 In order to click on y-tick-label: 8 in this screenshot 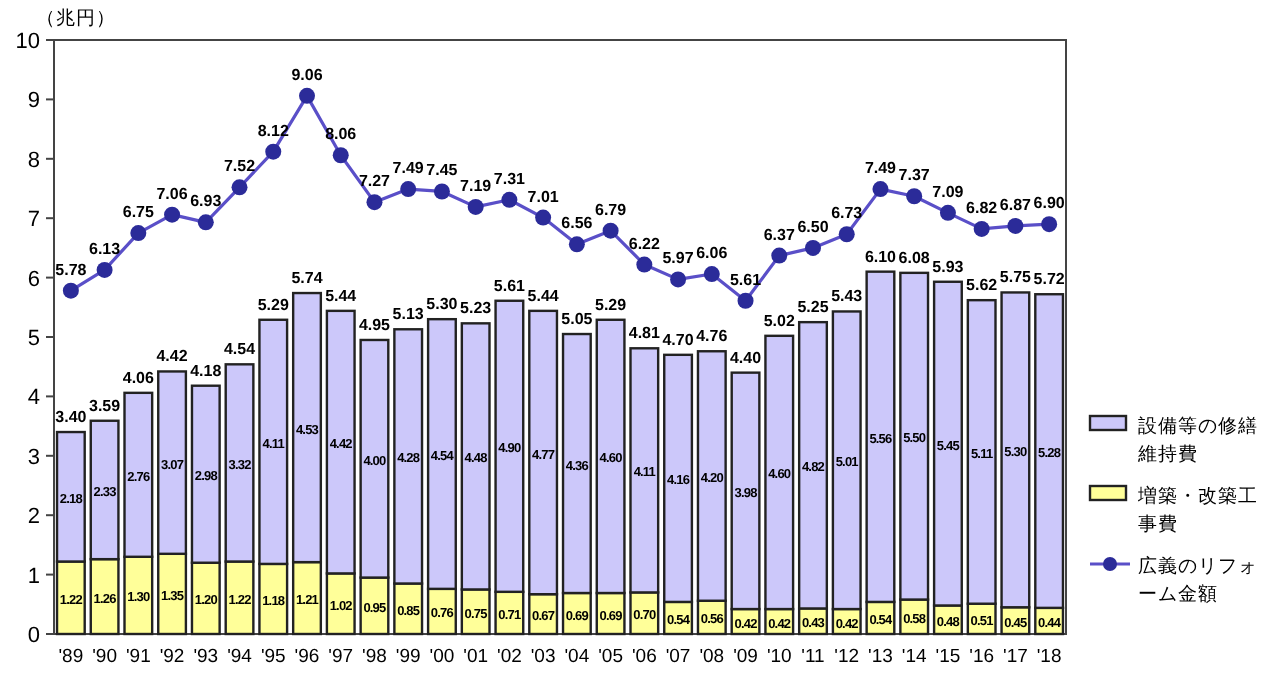, I will do `click(33, 160)`.